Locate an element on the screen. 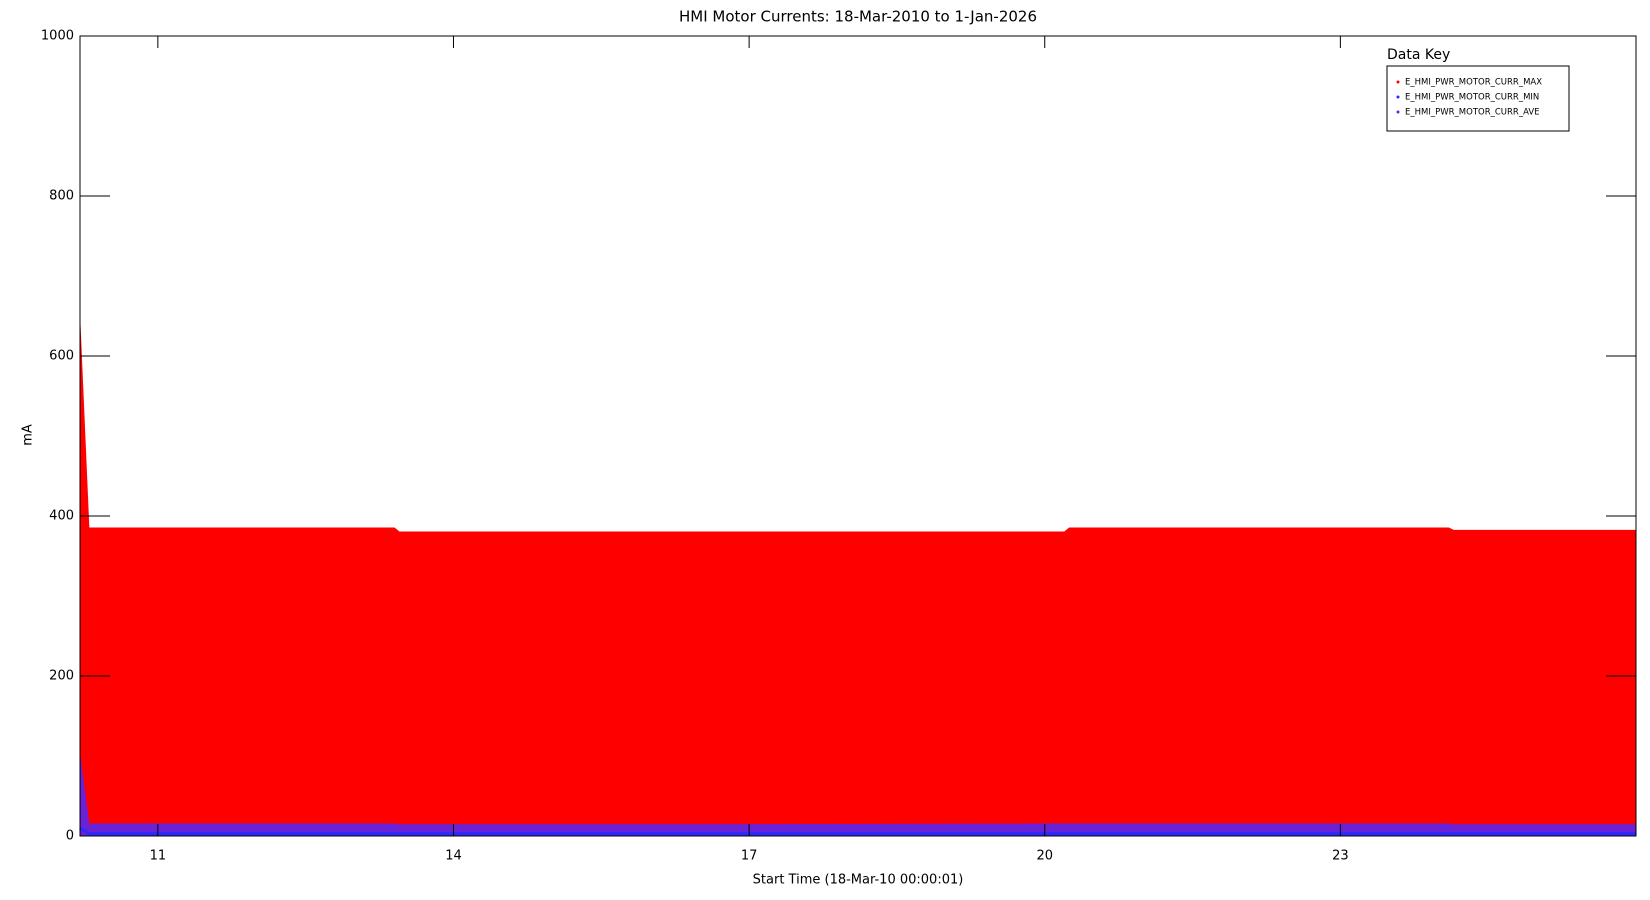 This screenshot has width=1650, height=900. x-tick-label: 11 is located at coordinates (158, 856).